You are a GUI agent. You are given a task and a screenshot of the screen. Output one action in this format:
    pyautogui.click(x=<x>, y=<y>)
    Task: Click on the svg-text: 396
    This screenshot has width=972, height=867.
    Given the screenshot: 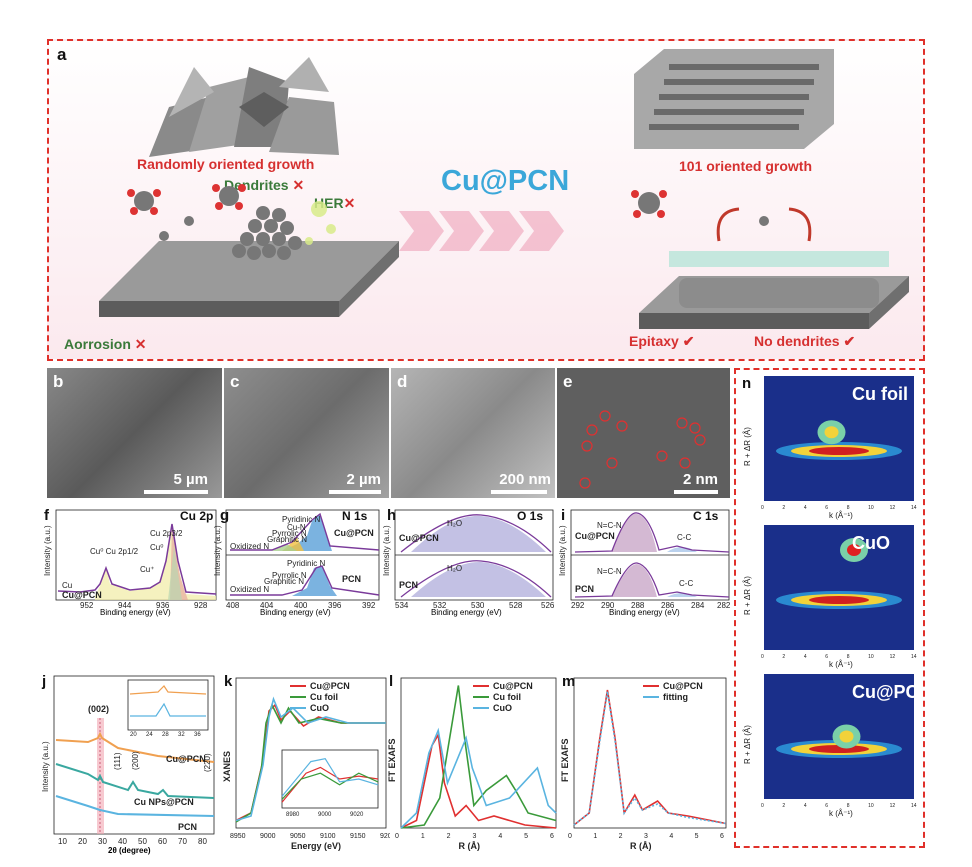 What is the action you would take?
    pyautogui.click(x=335, y=605)
    